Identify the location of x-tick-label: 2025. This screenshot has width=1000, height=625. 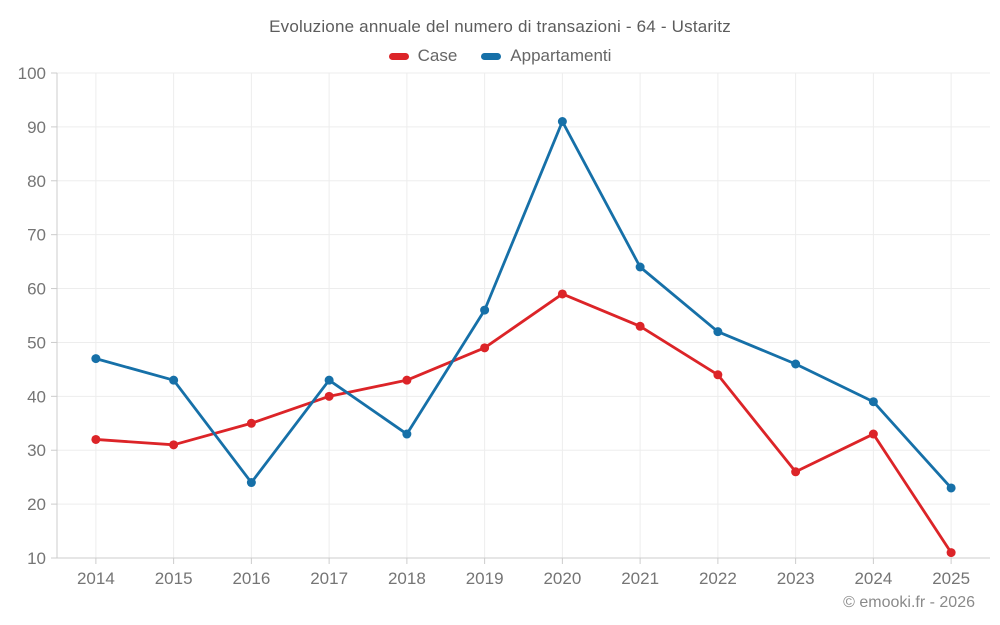
(951, 578).